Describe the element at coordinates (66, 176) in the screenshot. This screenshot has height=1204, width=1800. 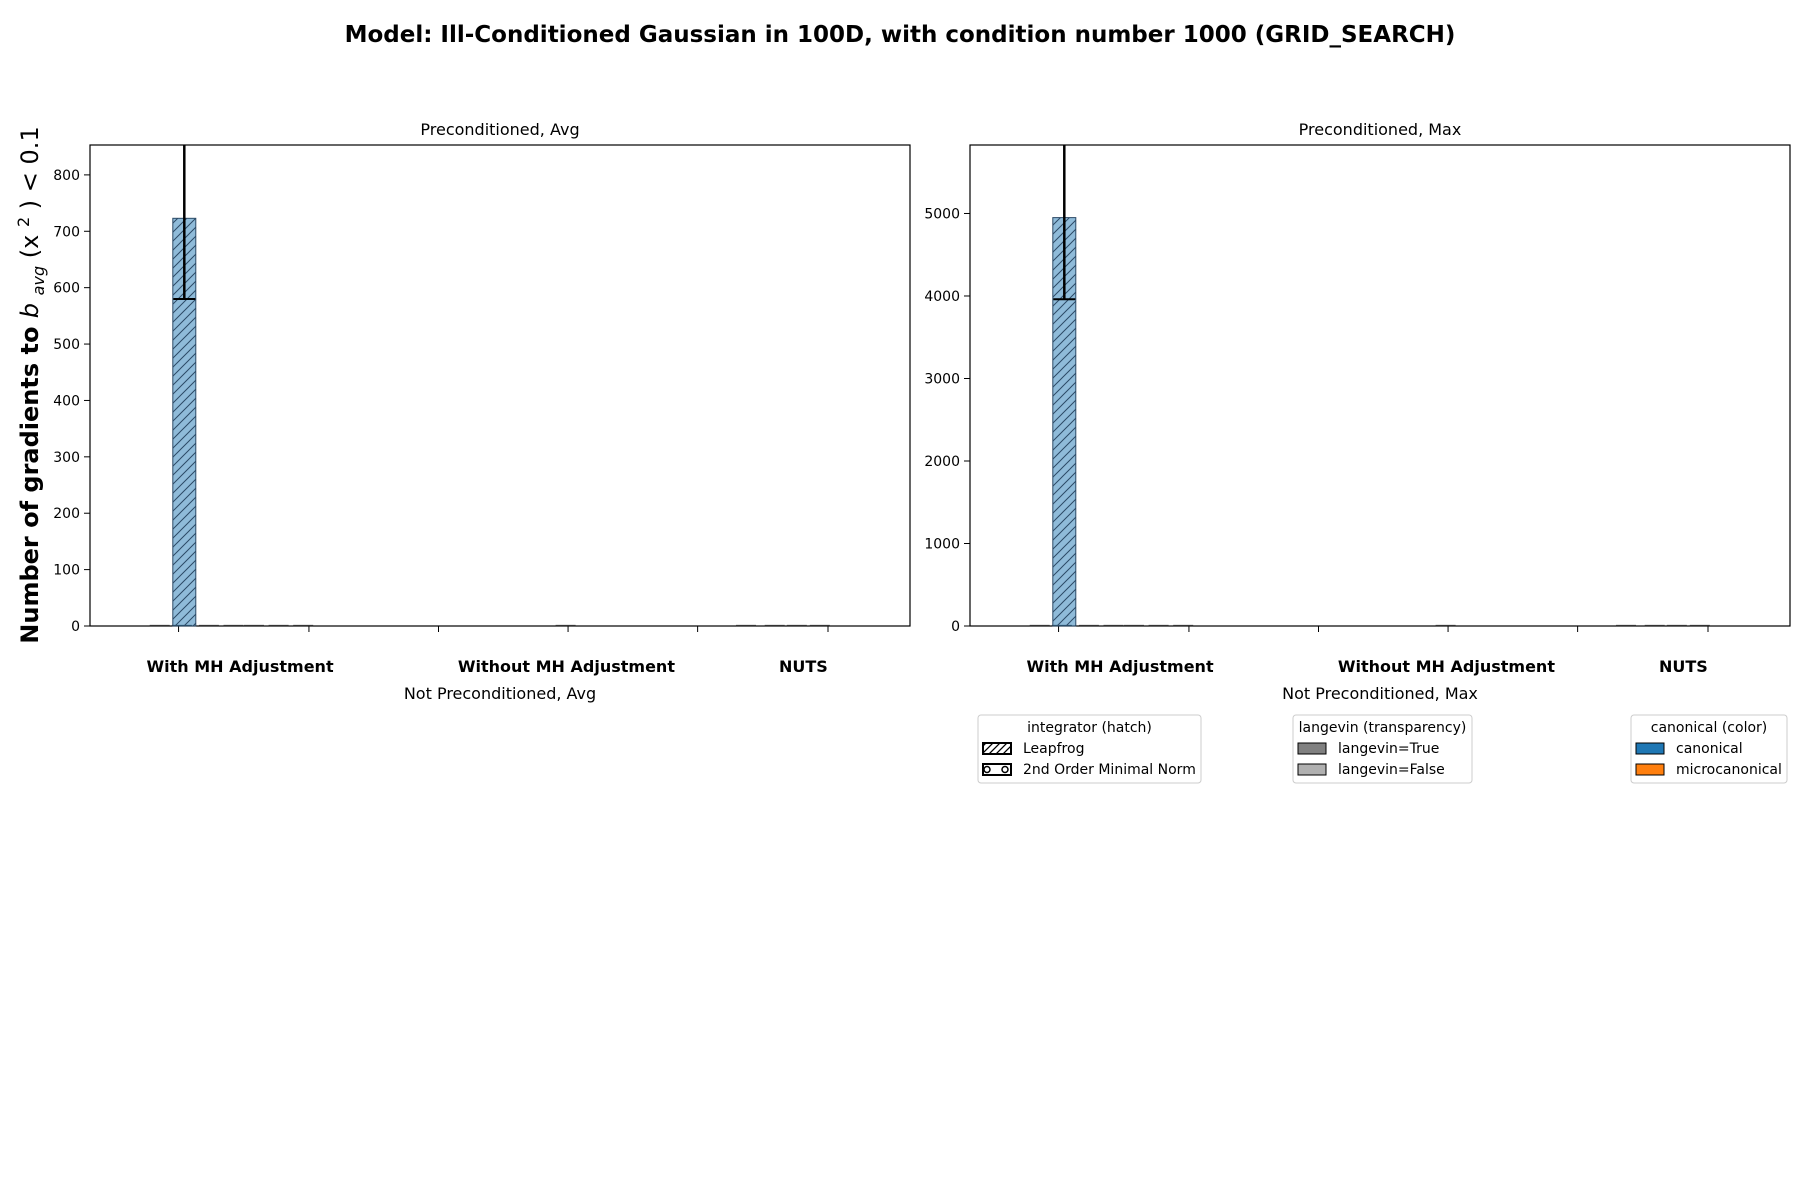
I see `y-tick-label: 800` at that location.